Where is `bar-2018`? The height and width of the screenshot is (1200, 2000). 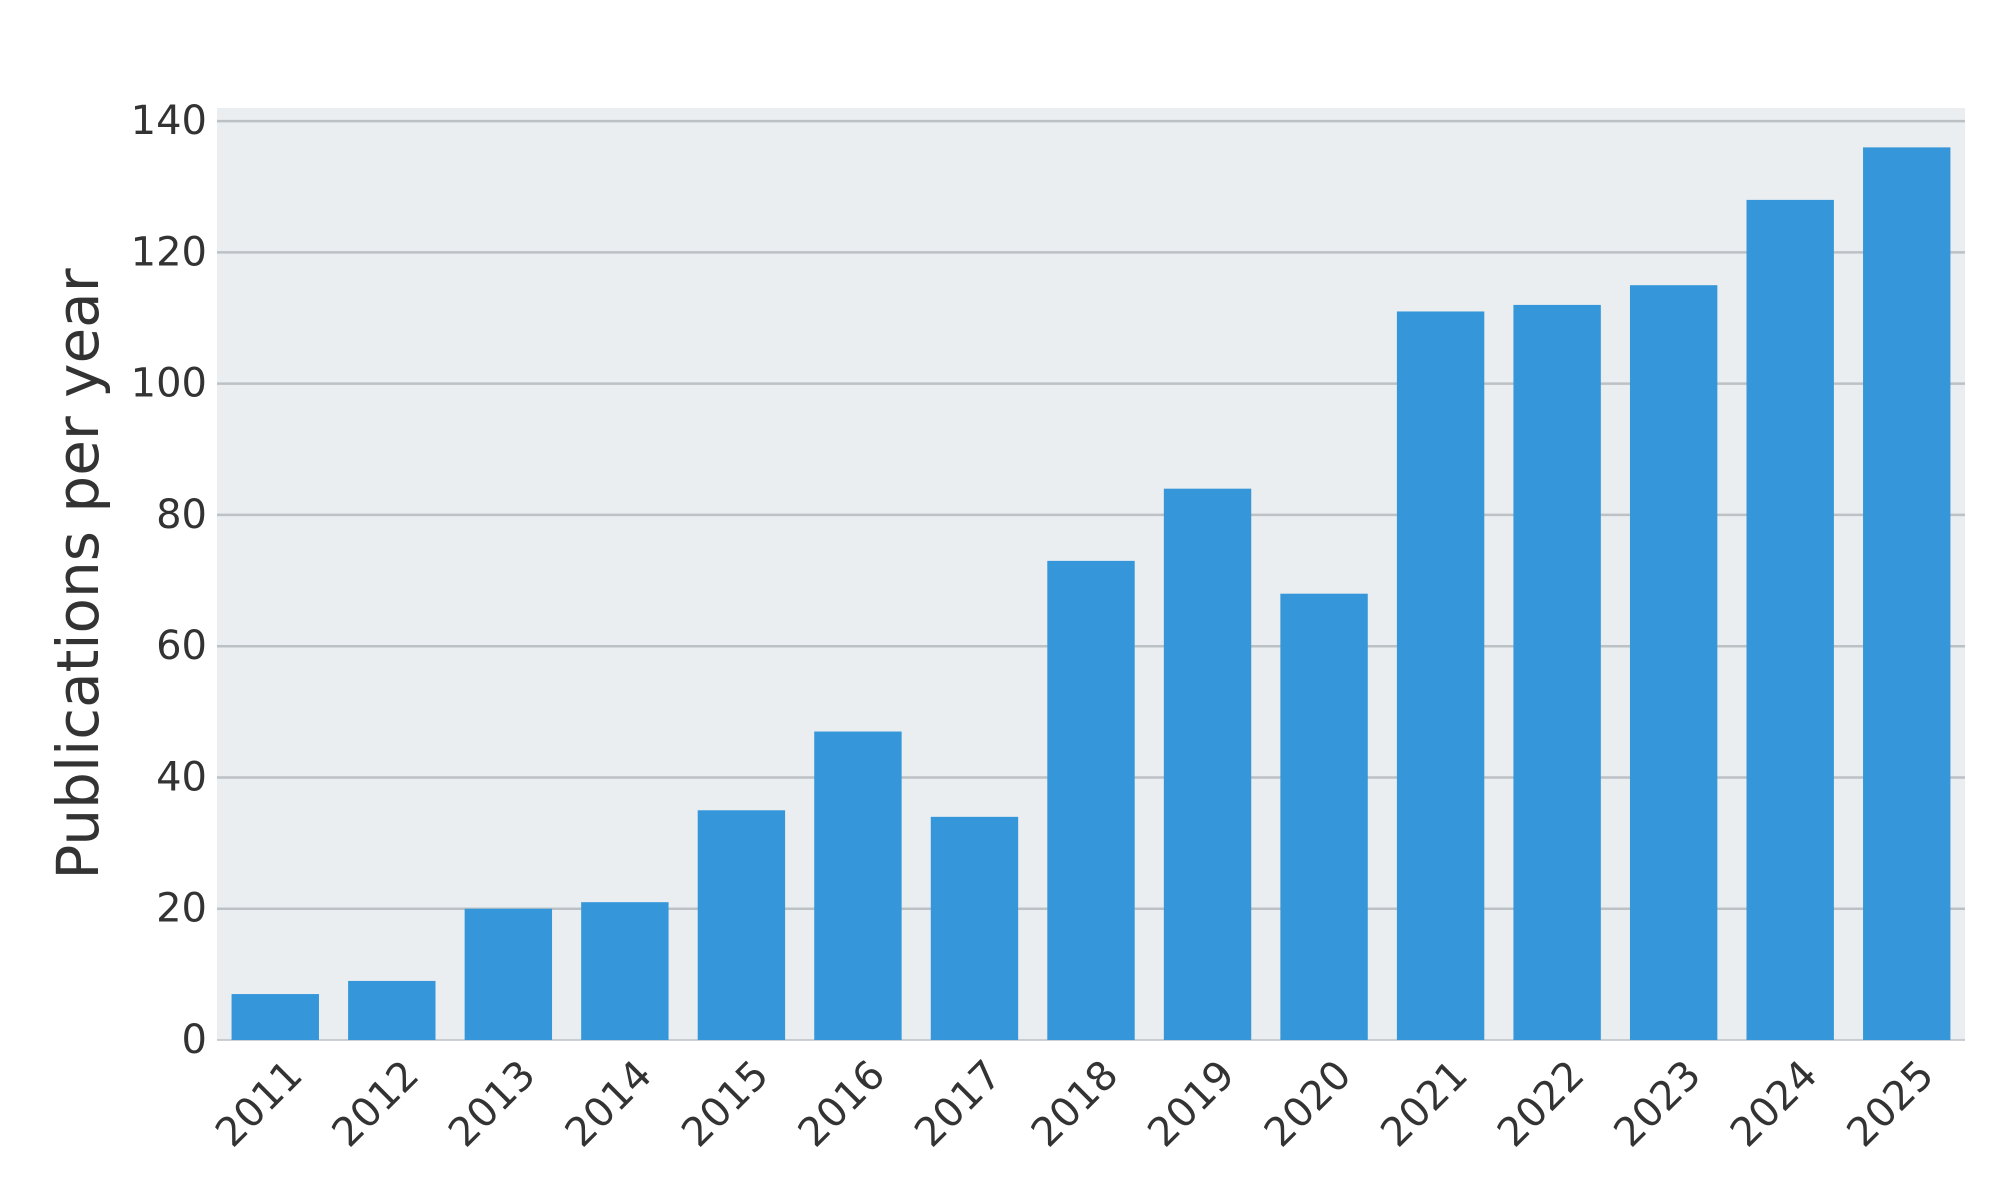 bar-2018 is located at coordinates (1091, 800).